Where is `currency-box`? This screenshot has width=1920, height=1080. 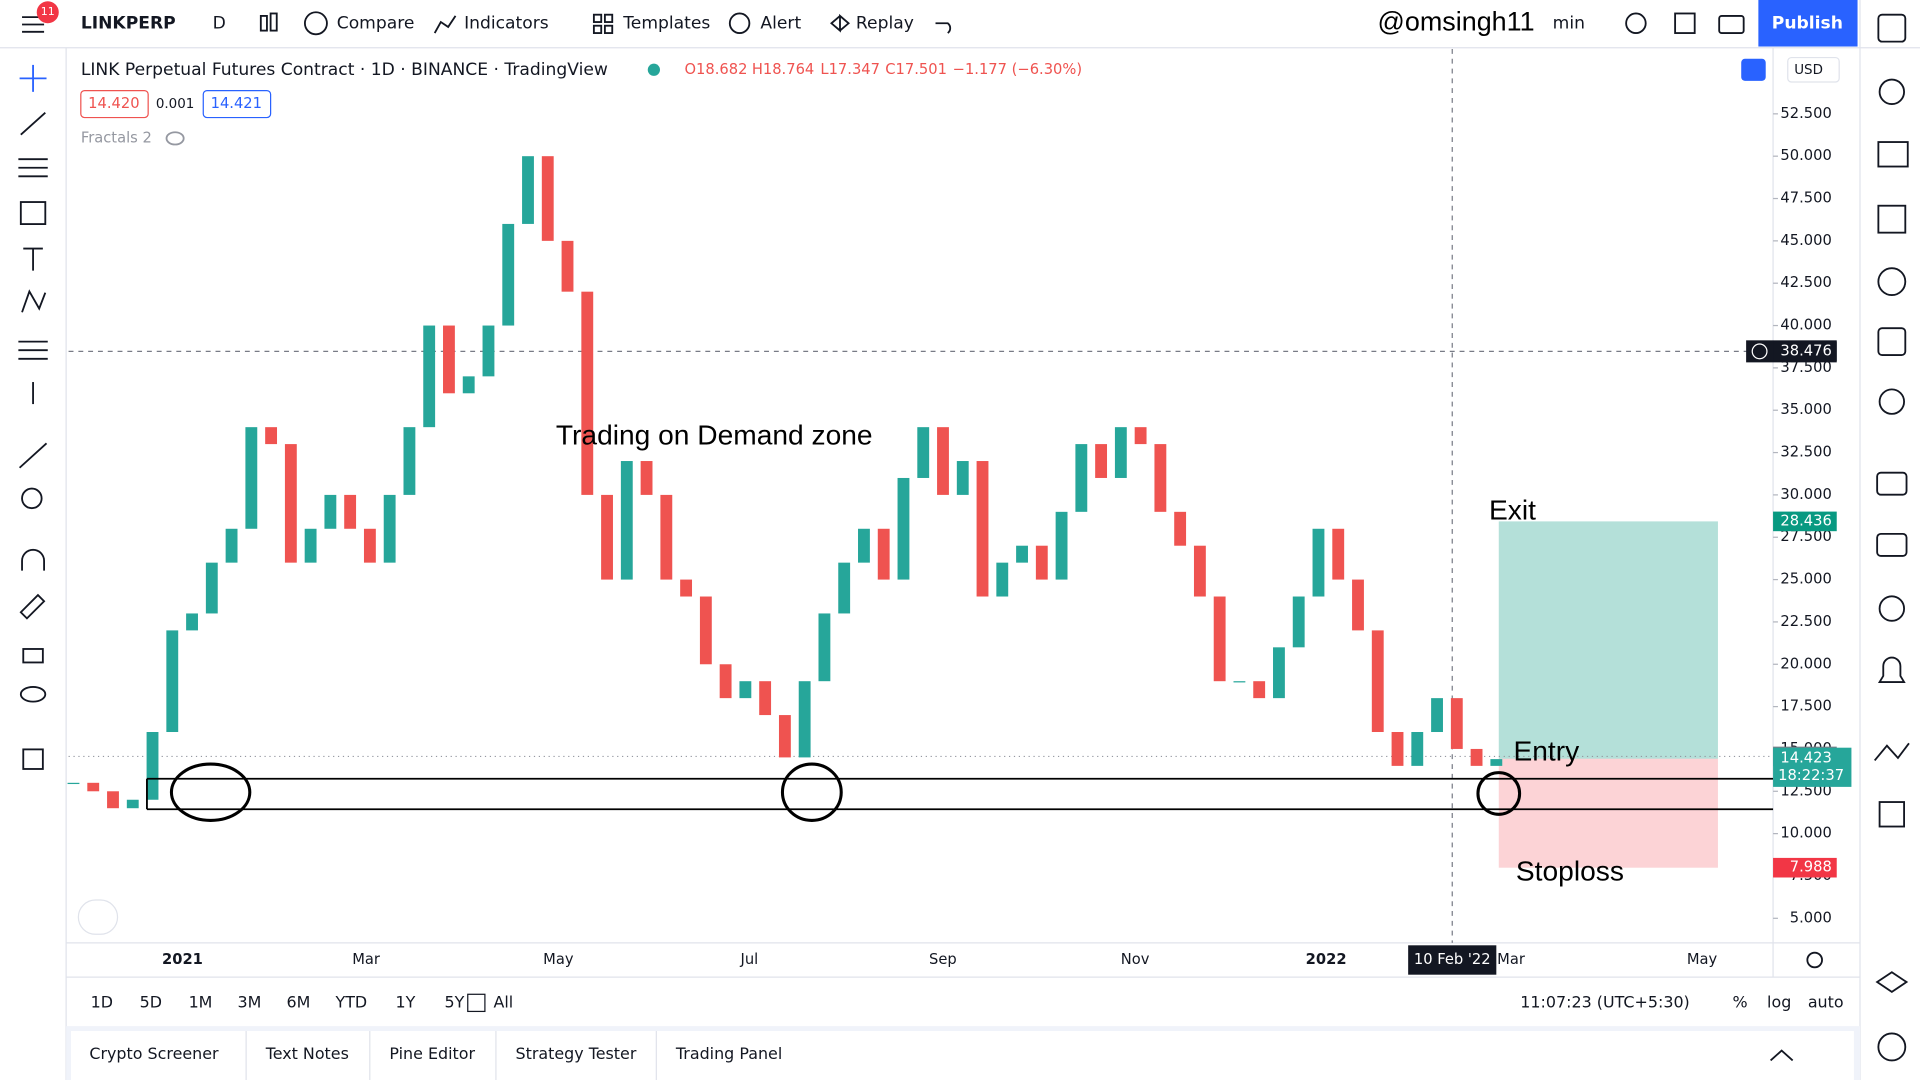
currency-box is located at coordinates (1813, 69).